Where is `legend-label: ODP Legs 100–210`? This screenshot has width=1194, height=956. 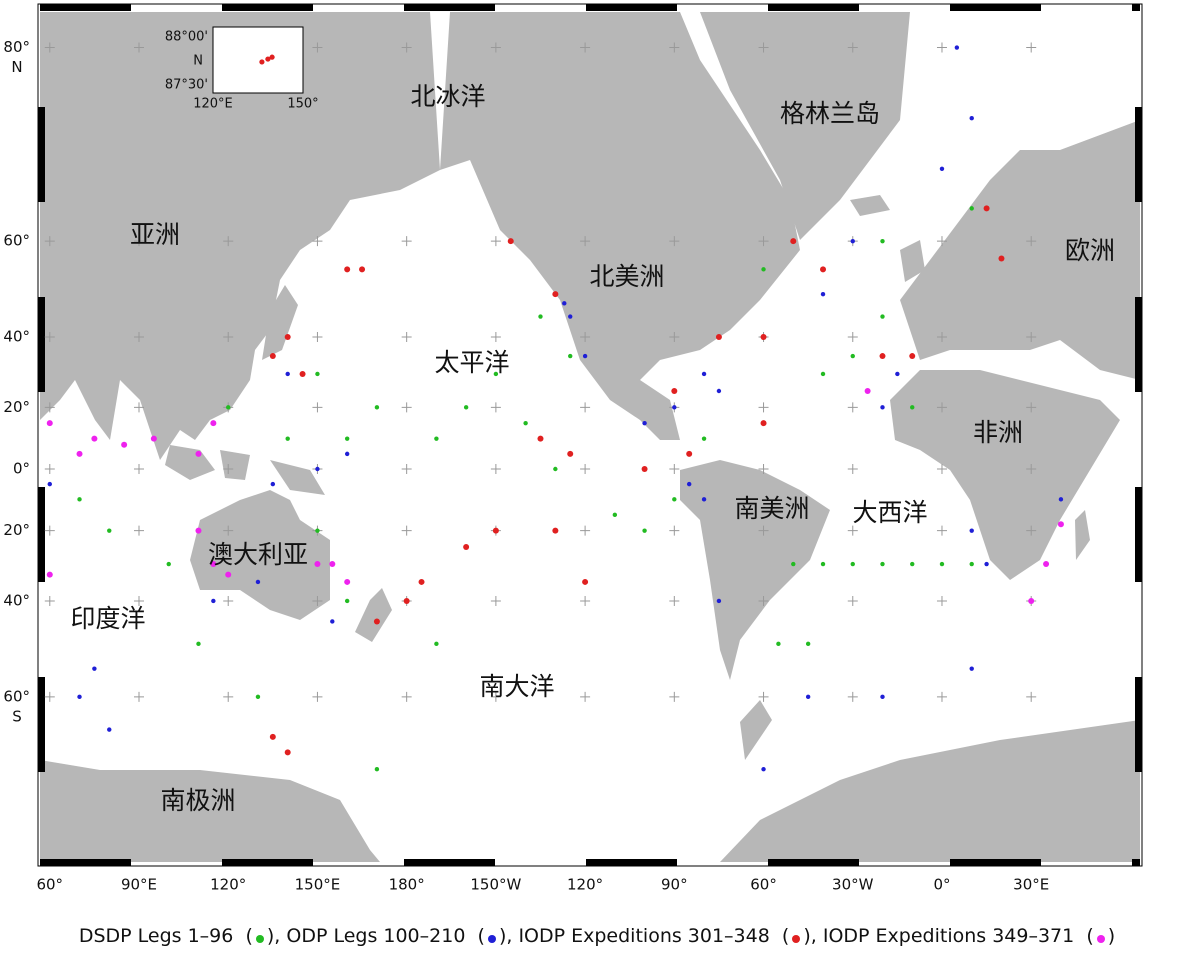 legend-label: ODP Legs 100–210 is located at coordinates (376, 936).